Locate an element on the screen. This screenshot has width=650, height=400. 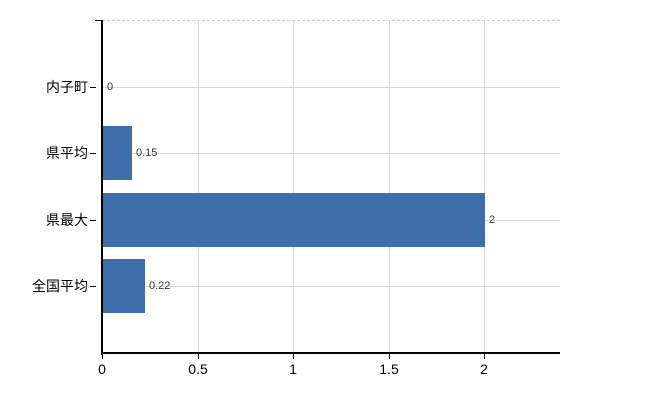
category-label: 県最大 is located at coordinates (67, 220).